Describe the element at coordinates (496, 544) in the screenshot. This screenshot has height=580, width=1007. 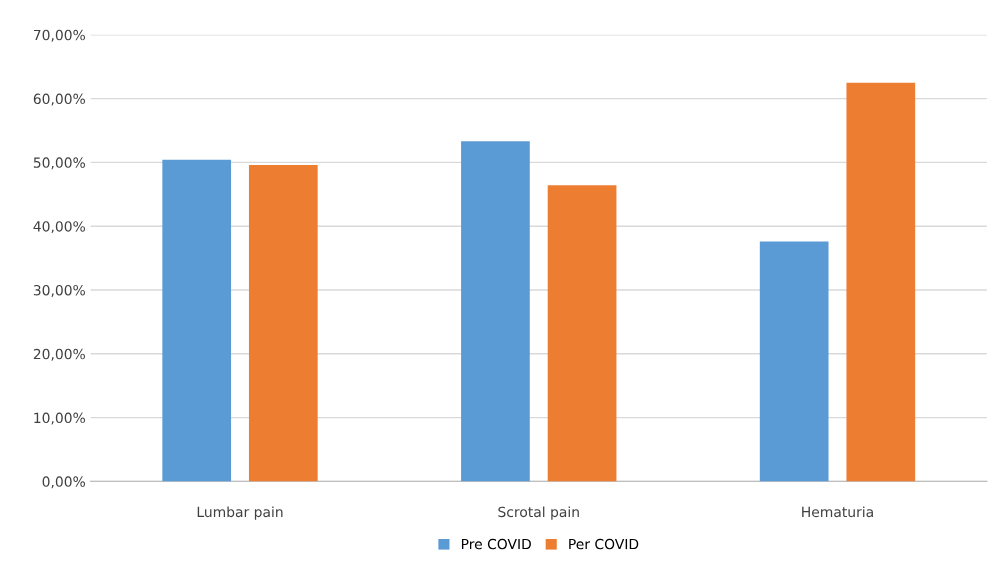
I see `legend-label: Pre COVID` at that location.